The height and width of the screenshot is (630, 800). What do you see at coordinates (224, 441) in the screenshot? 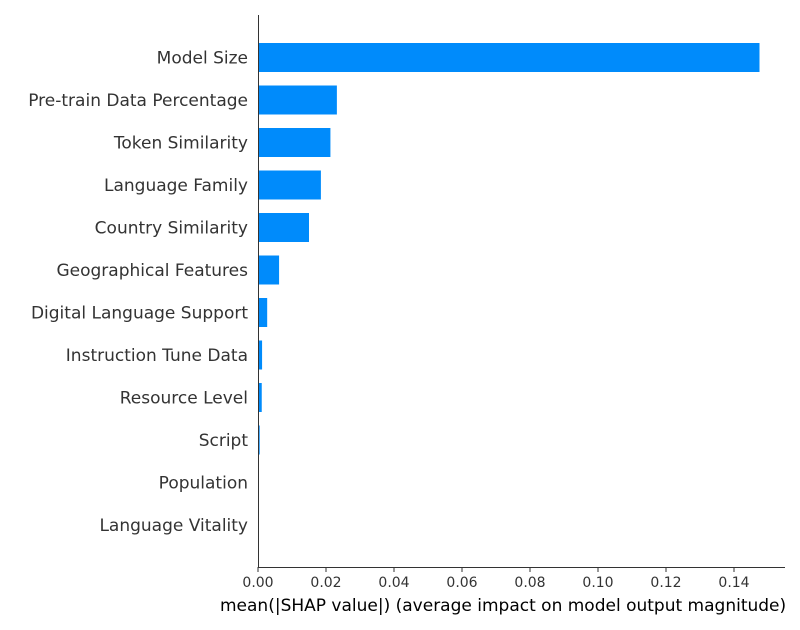
I see `category-label: Script` at bounding box center [224, 441].